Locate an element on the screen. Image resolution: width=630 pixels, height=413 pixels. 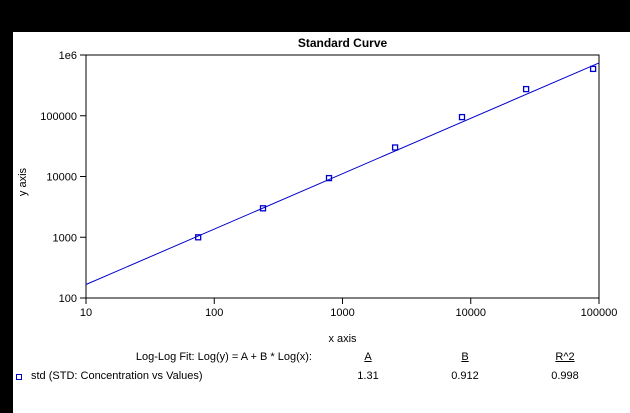
x-axis-title: x axis is located at coordinates (342, 339).